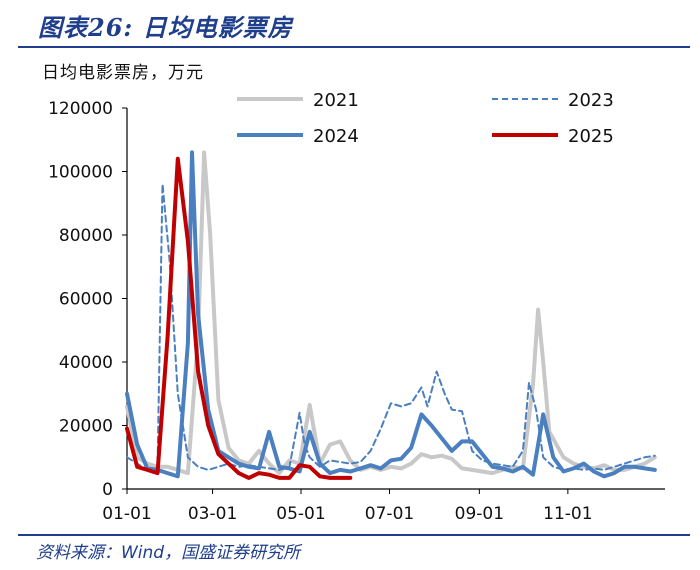  What do you see at coordinates (591, 100) in the screenshot?
I see `legend-label-2023: 2023` at bounding box center [591, 100].